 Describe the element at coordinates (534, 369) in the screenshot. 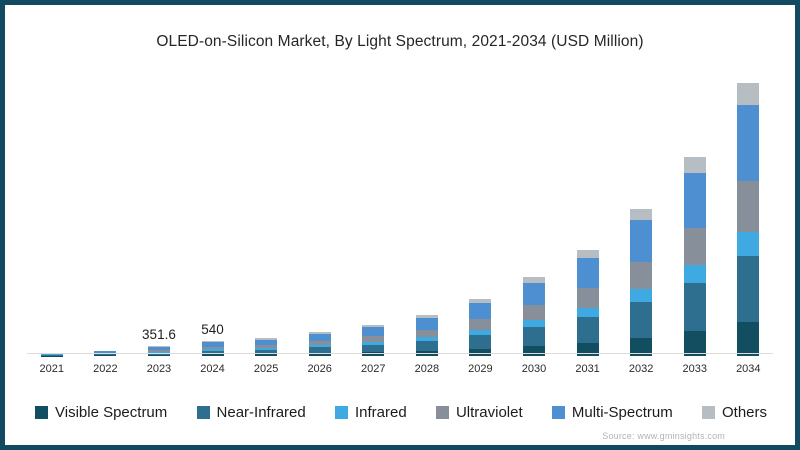

I see `x-axis-tick-2030: 2030` at that location.